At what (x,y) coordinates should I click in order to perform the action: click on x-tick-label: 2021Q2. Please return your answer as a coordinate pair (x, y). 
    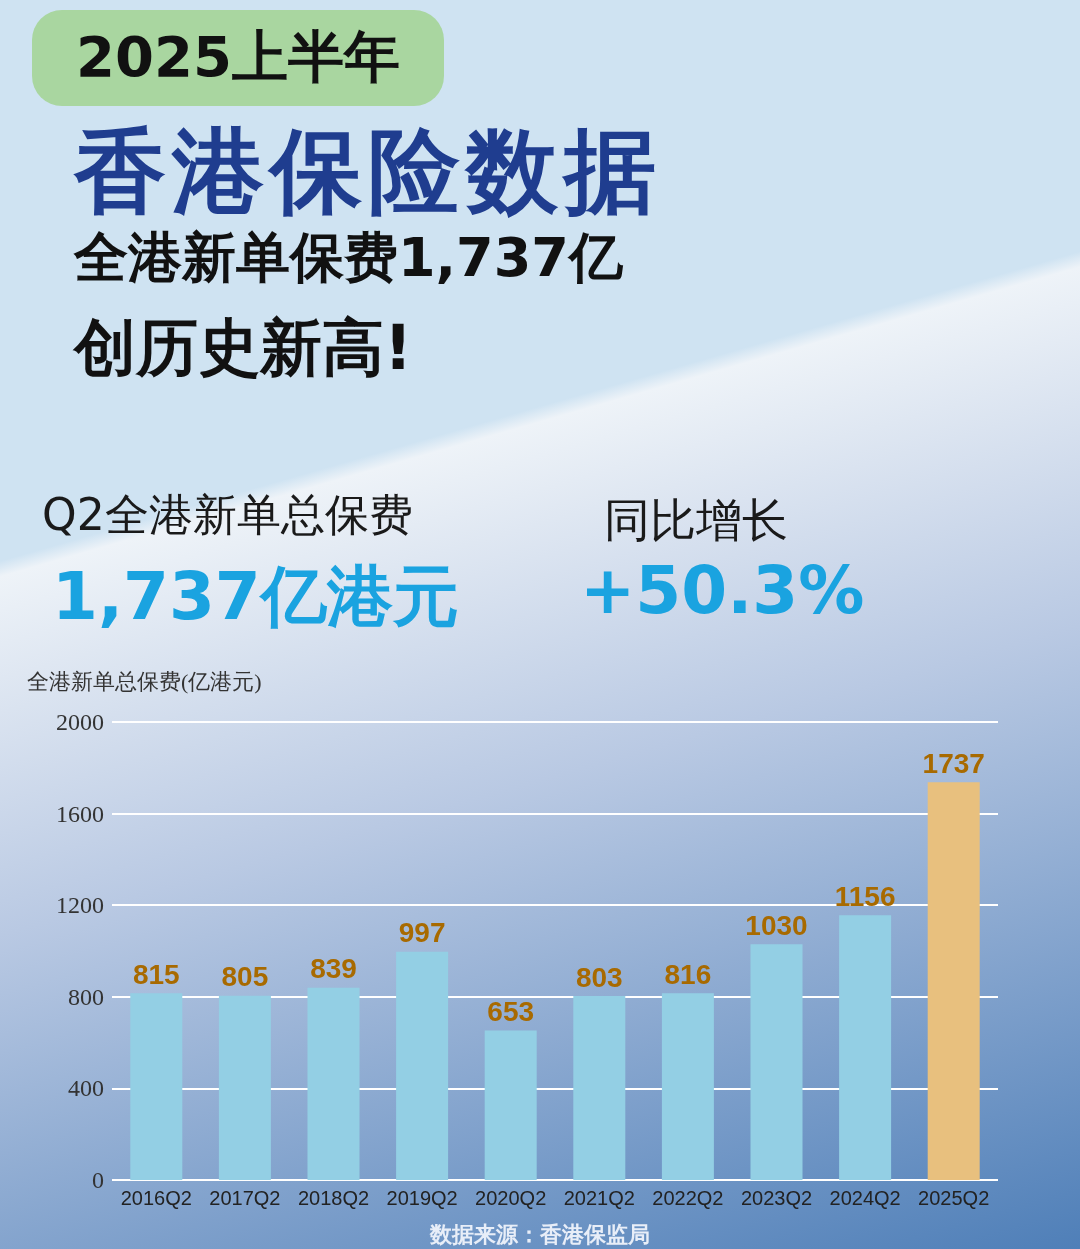
    Looking at the image, I should click on (599, 1198).